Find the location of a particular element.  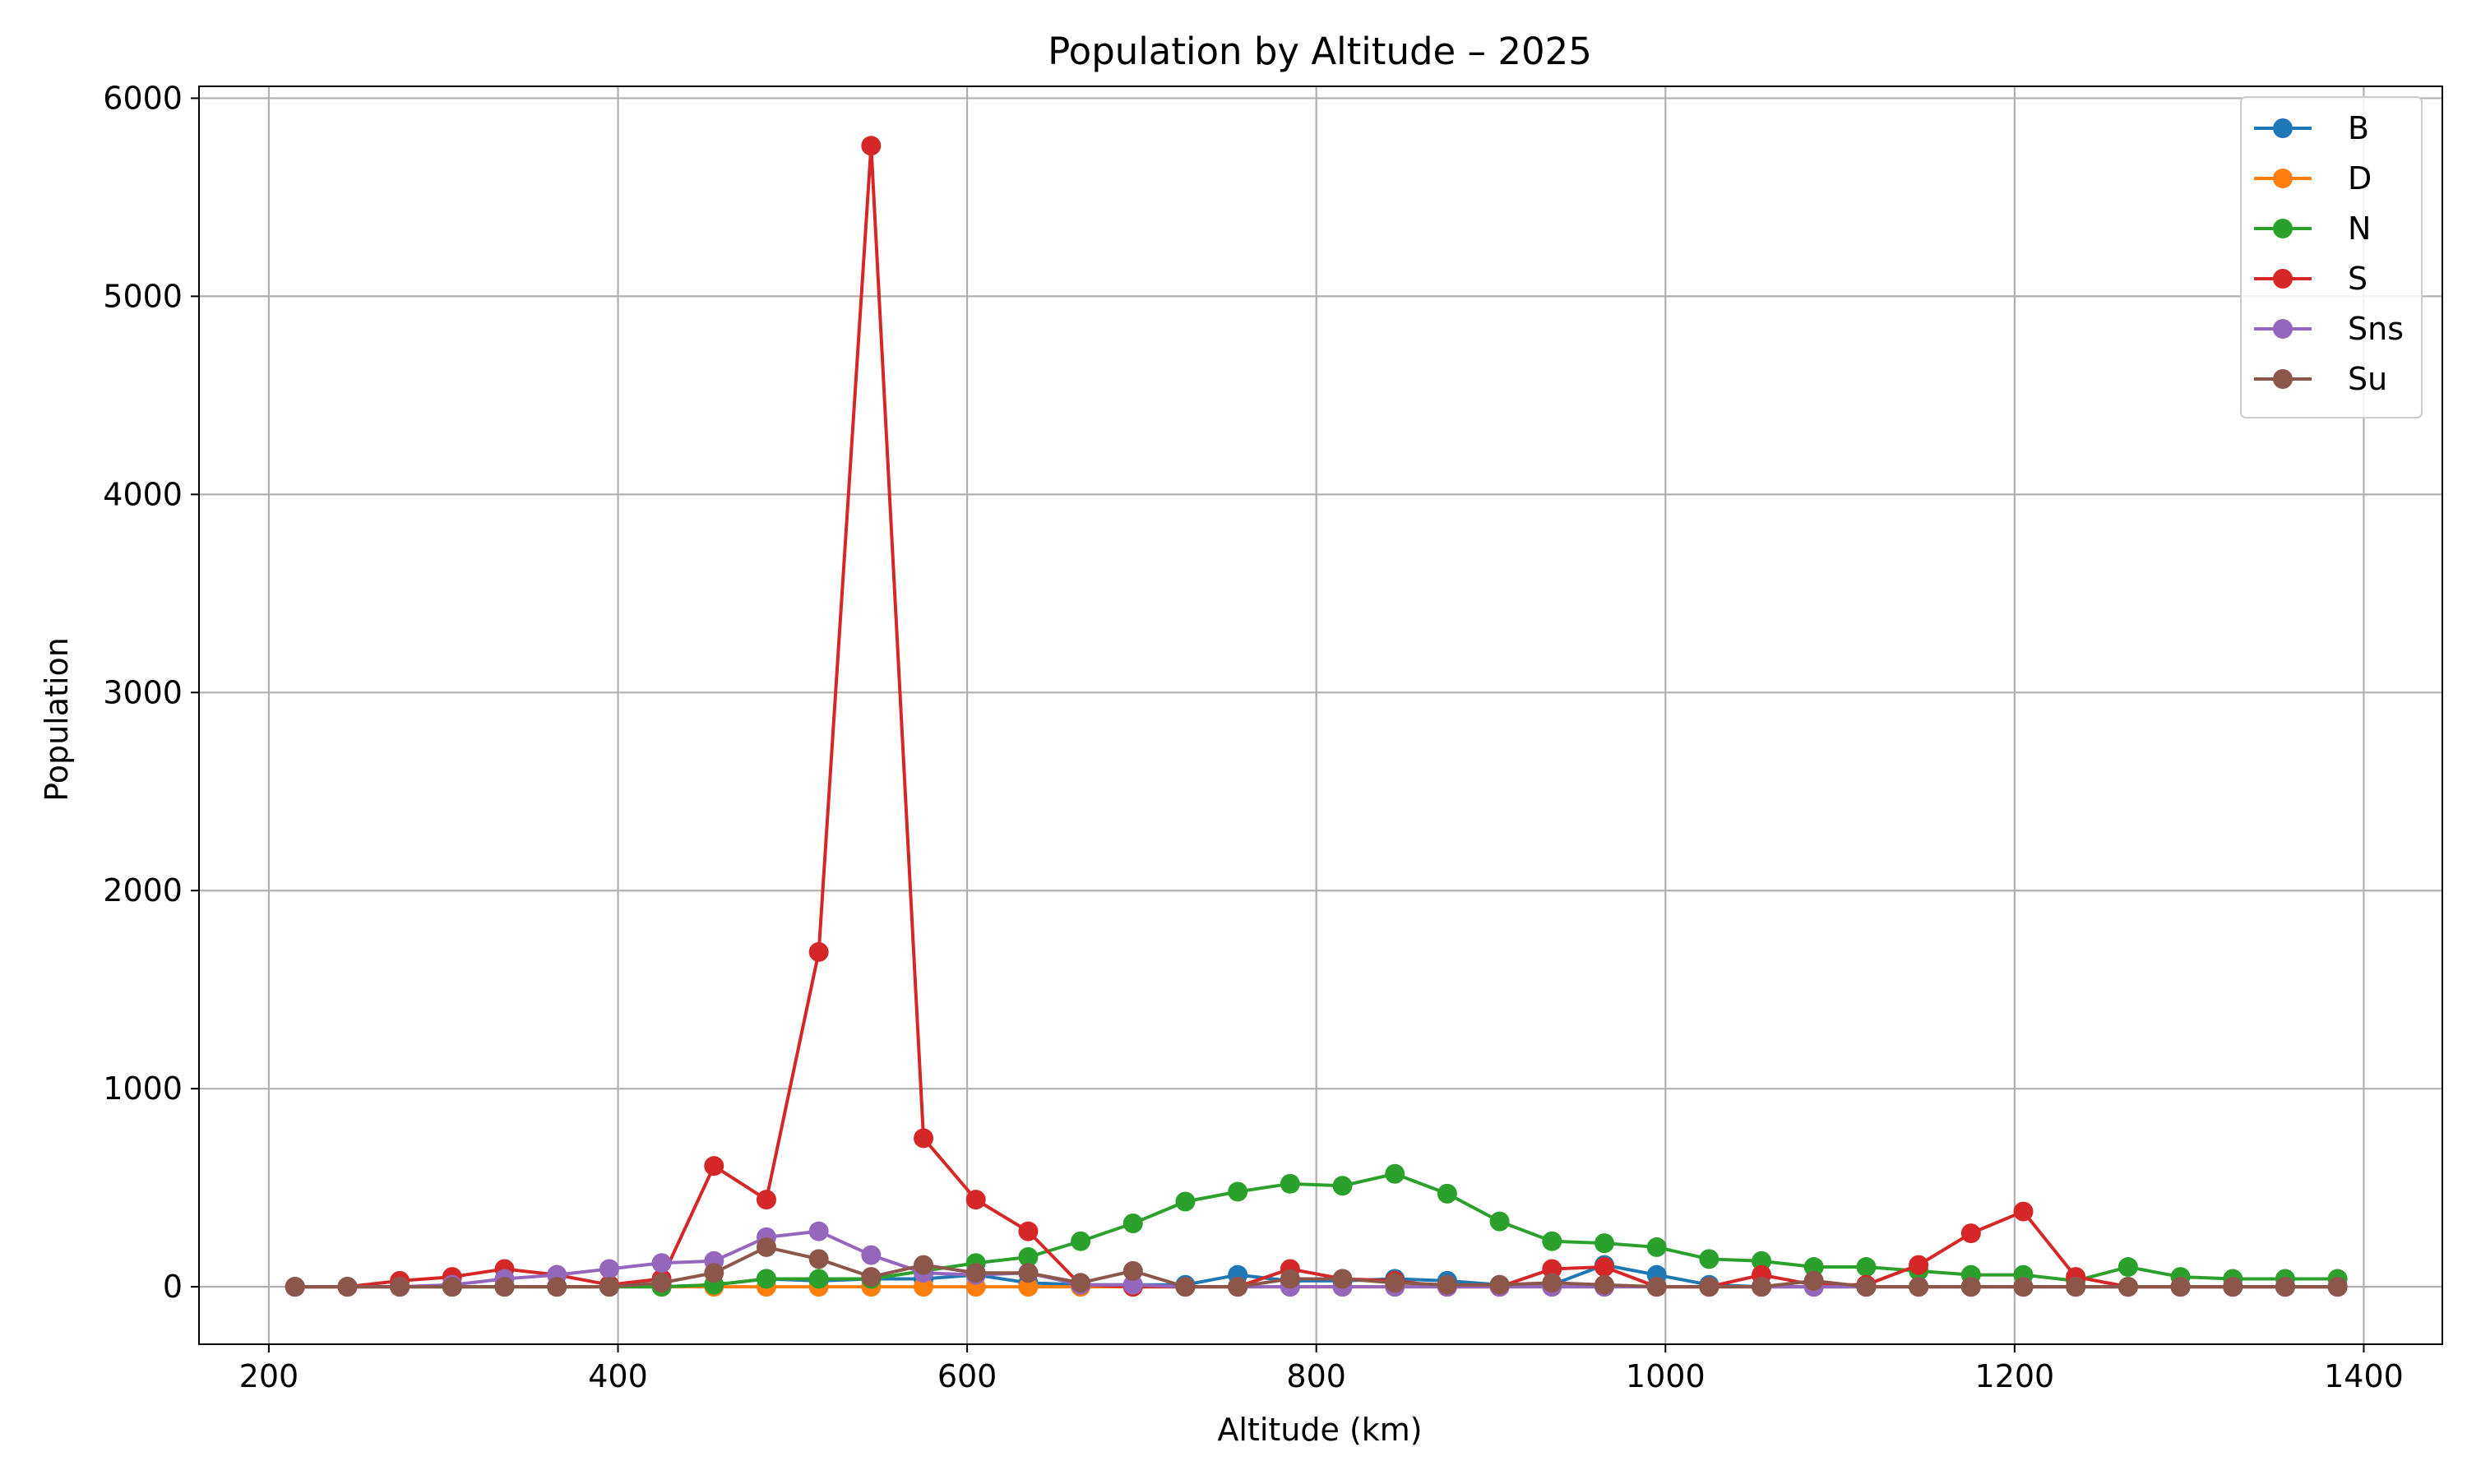

y-tick-label: 2000 is located at coordinates (143, 890).